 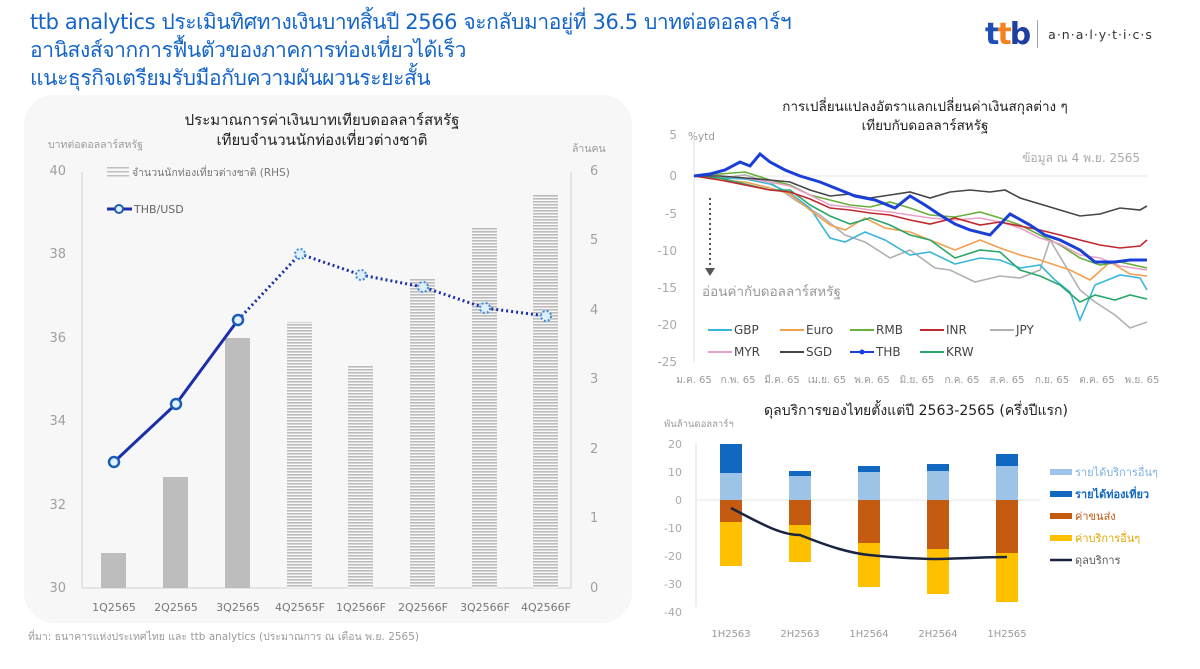 What do you see at coordinates (1100, 34) in the screenshot?
I see `logo-wordmark: a·n·a·l·y·t·i·c·s` at bounding box center [1100, 34].